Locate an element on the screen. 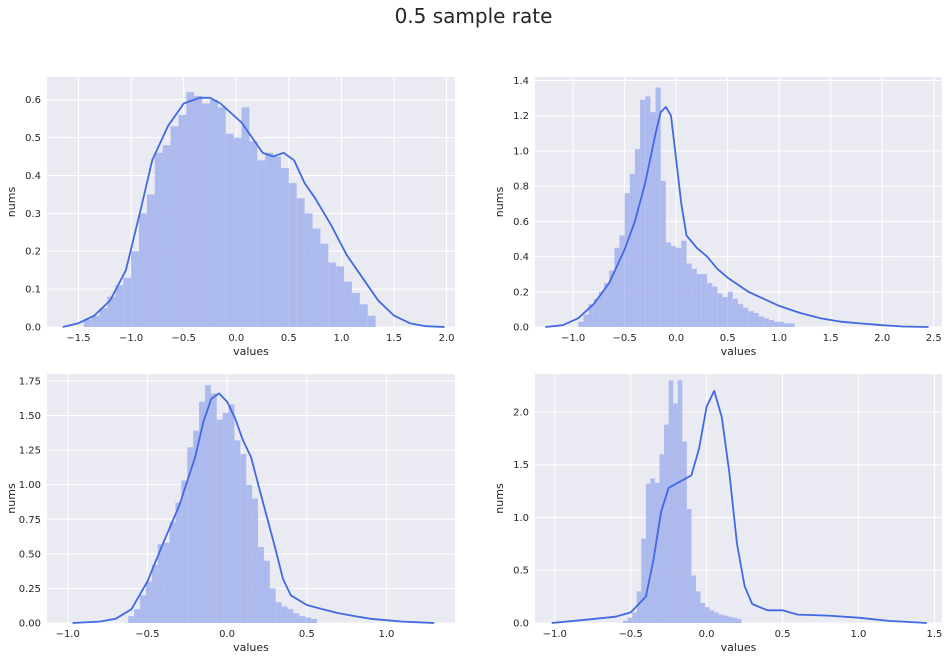 The image size is (947, 659). x-tick-label: 1.0 is located at coordinates (387, 634).